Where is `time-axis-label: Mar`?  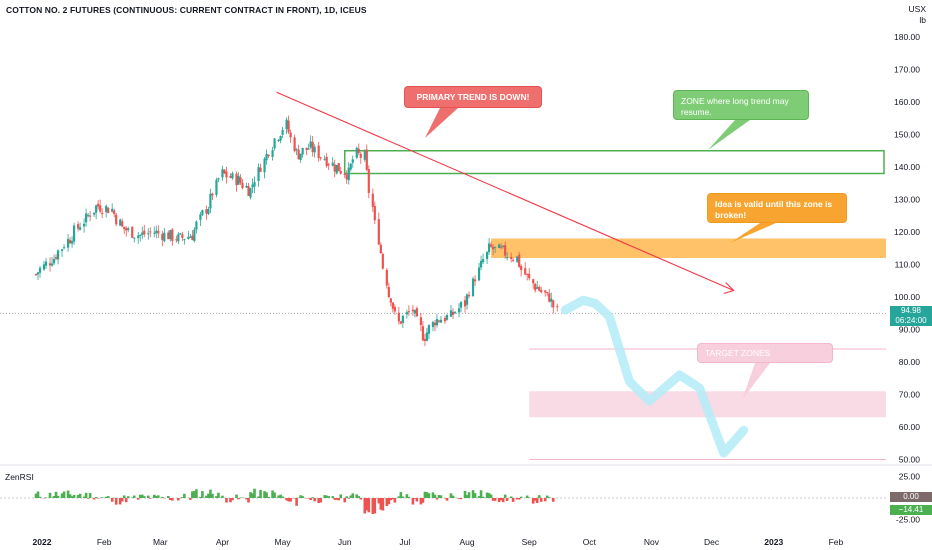 time-axis-label: Mar is located at coordinates (160, 542).